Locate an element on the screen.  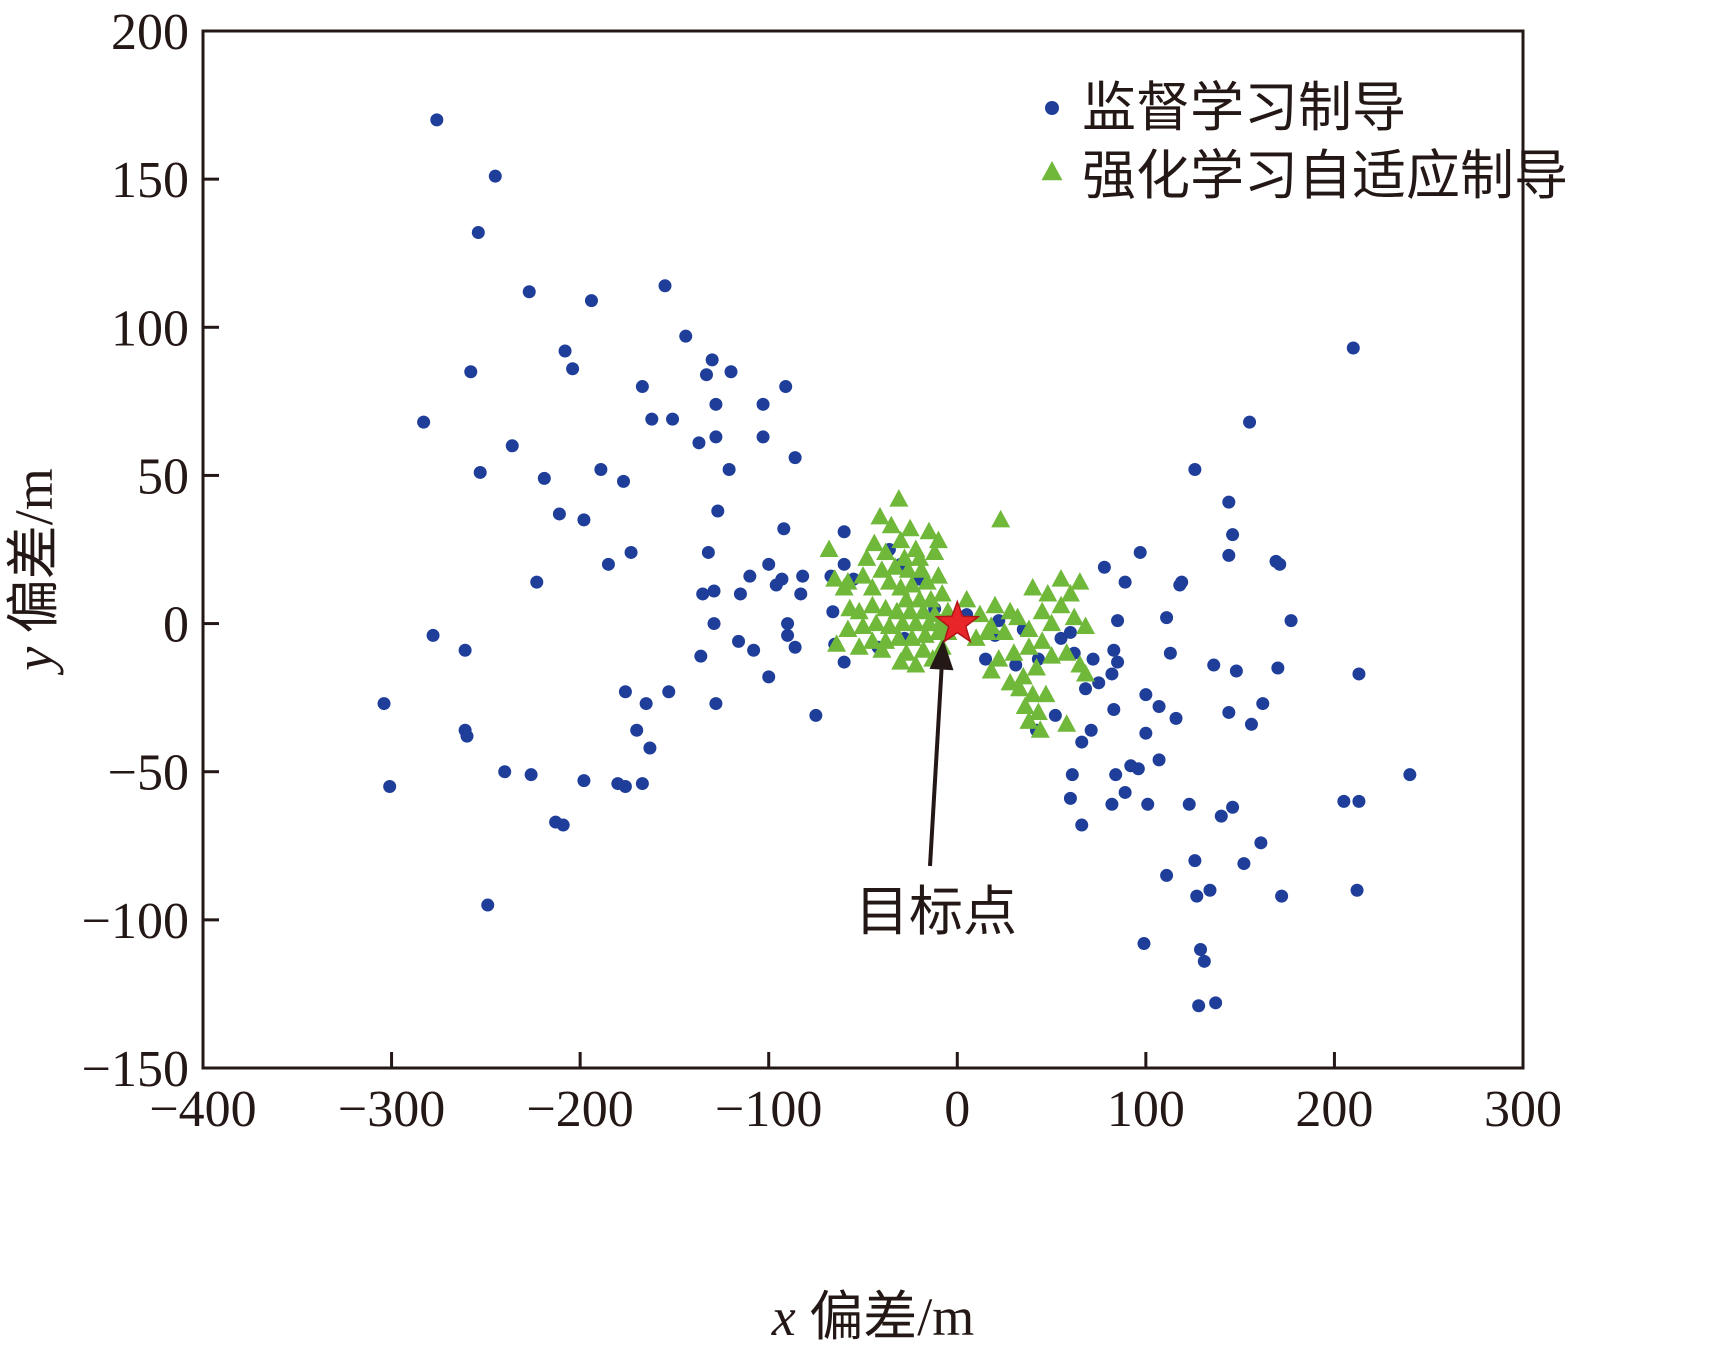
y-axis-variable: y is located at coordinates (34, 661).